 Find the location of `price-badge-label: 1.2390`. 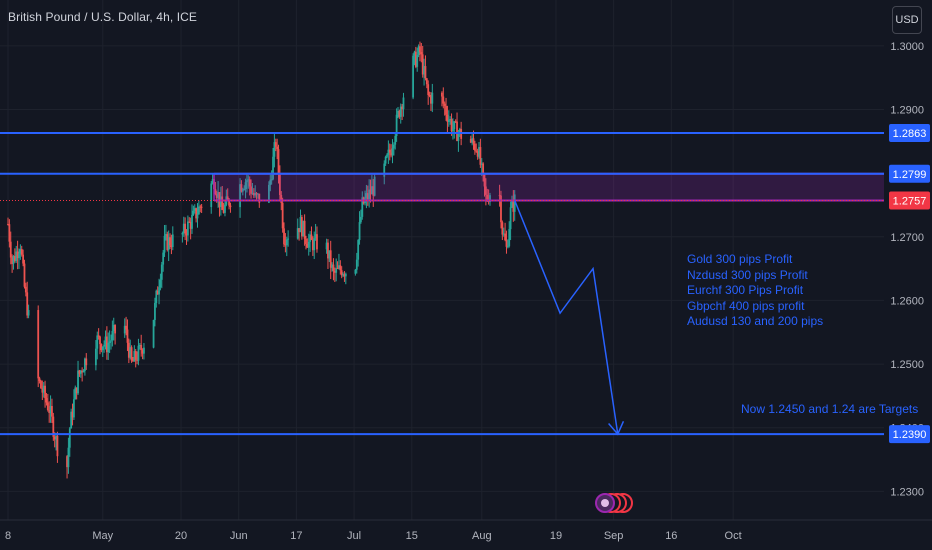

price-badge-label: 1.2390 is located at coordinates (910, 435).